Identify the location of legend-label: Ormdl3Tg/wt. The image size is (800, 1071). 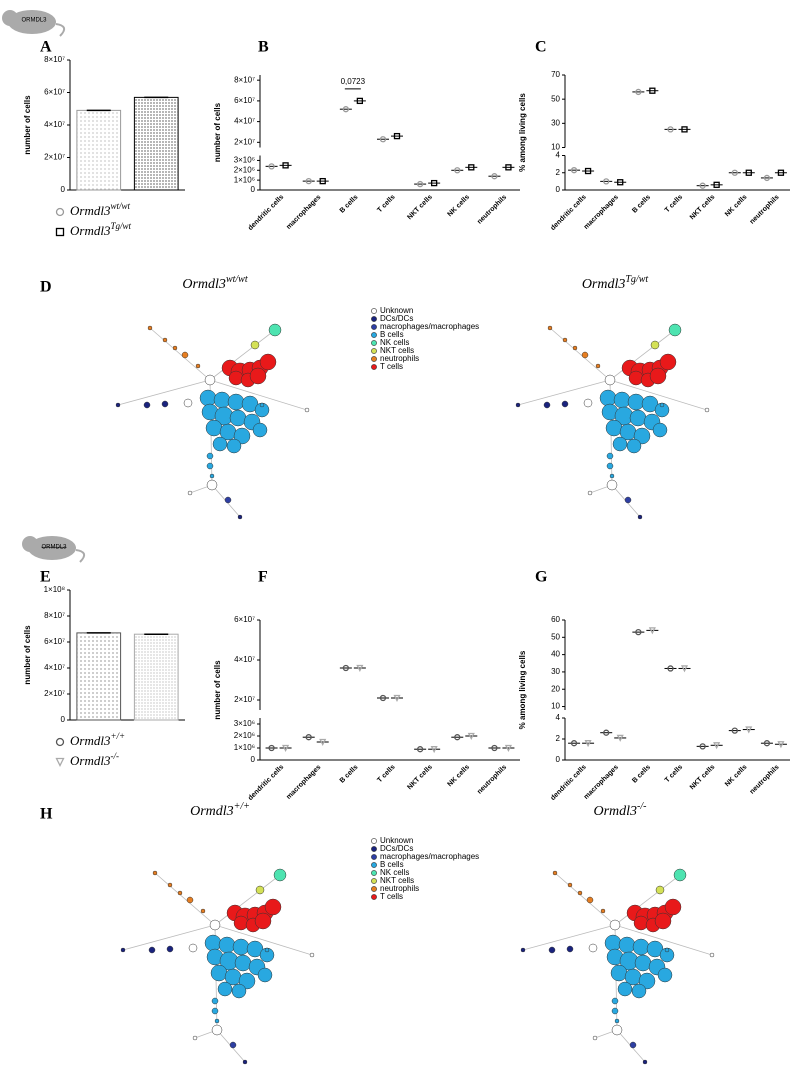
(100, 229).